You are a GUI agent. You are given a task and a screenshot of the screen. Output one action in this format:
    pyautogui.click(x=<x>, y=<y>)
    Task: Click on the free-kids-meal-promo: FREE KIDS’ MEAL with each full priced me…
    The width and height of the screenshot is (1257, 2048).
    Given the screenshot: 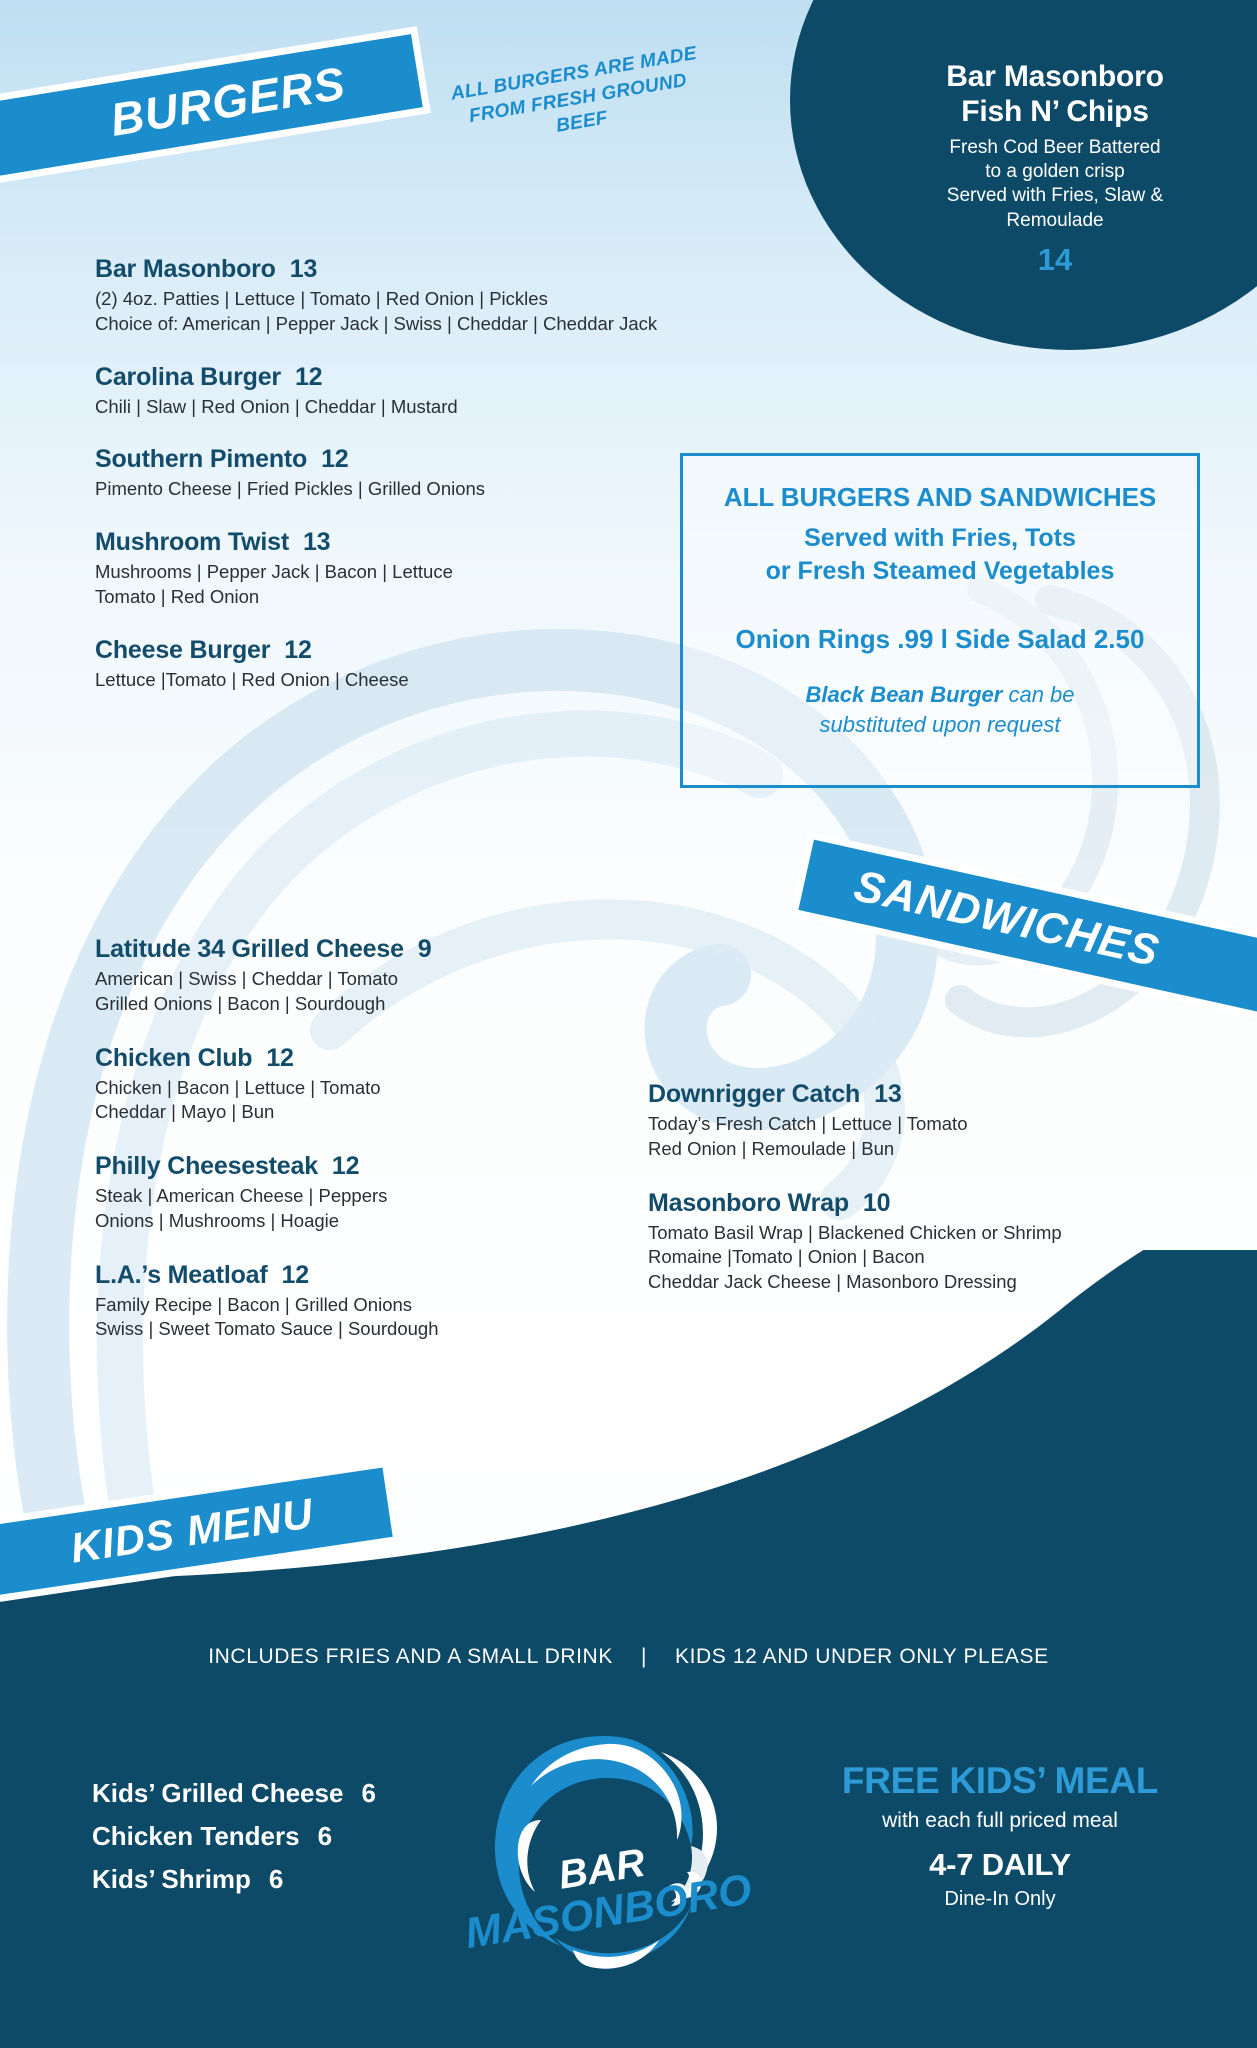 What is the action you would take?
    pyautogui.click(x=1000, y=1835)
    